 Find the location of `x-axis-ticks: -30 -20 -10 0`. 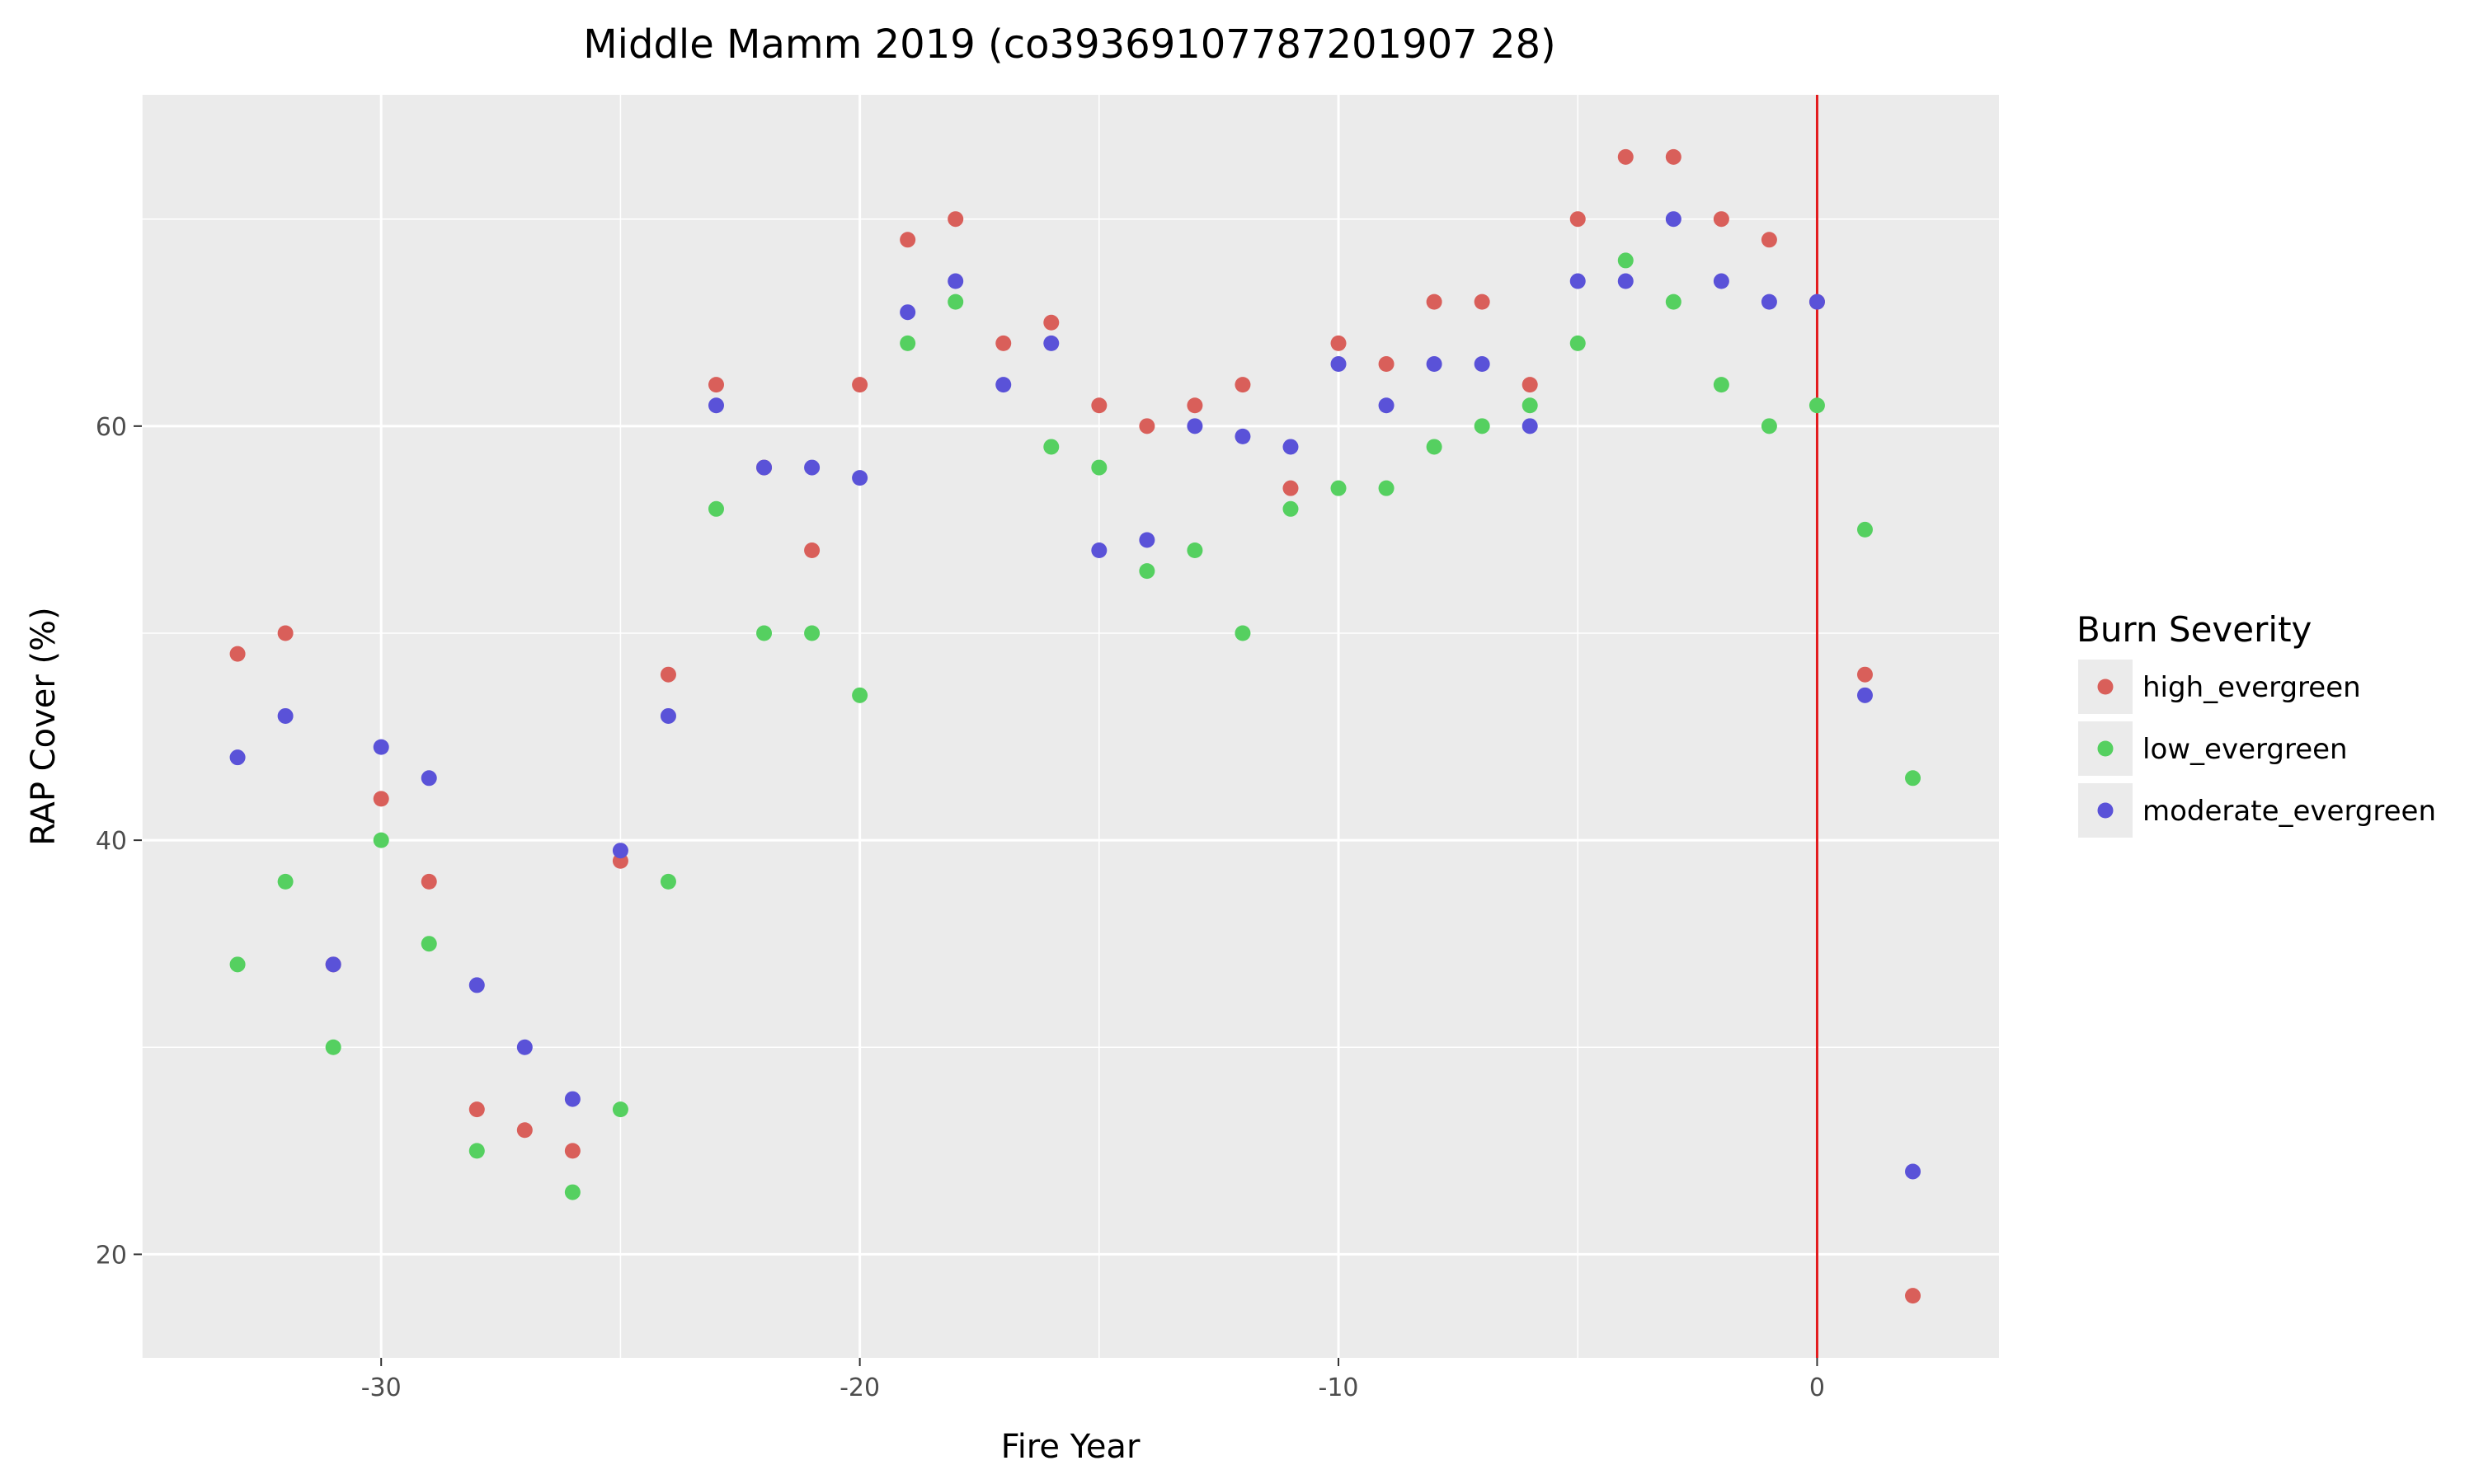

x-axis-ticks: -30 -20 -10 0 is located at coordinates (1093, 1380).